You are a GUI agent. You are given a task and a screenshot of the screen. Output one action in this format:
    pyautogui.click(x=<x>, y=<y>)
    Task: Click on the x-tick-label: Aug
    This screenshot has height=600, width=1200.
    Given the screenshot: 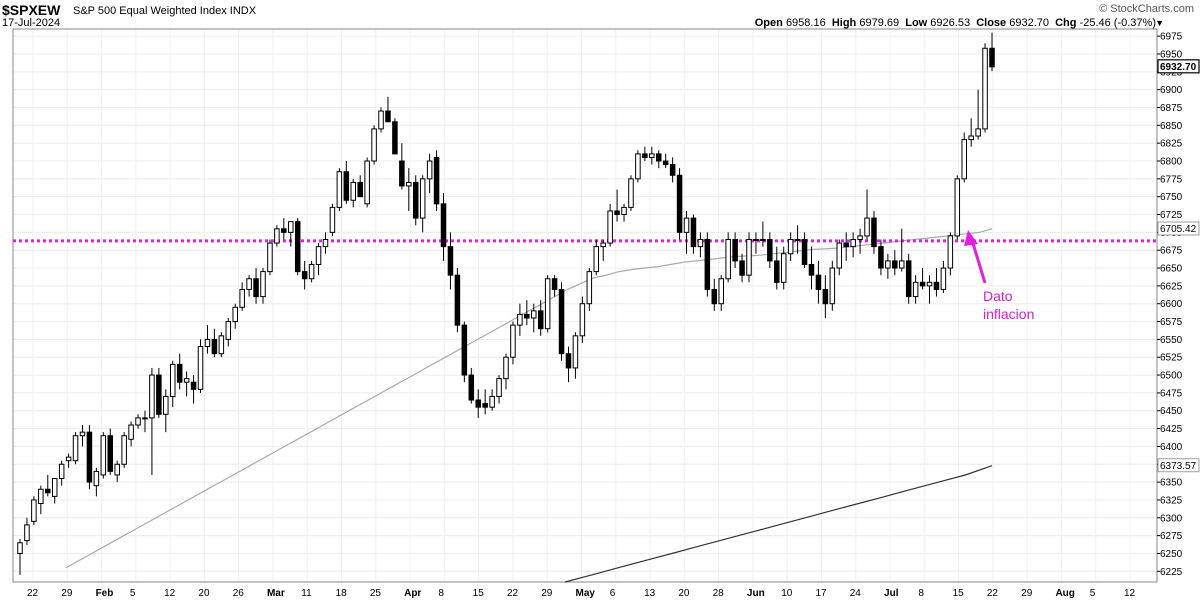 What is the action you would take?
    pyautogui.click(x=1064, y=593)
    